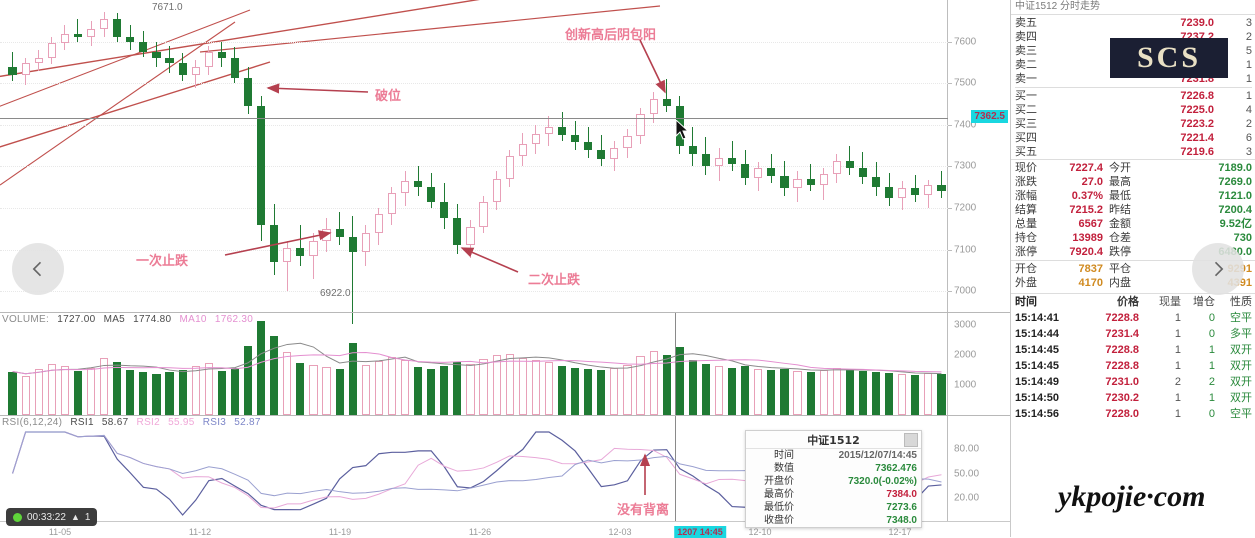  I want to click on tick-row: 15:14:50 7230.2 1 1 双开, so click(1133, 398).